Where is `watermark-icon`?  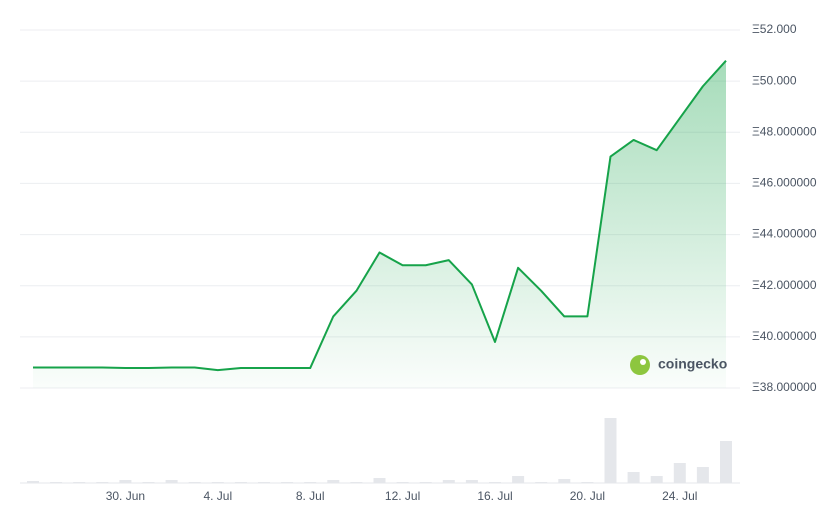
watermark-icon is located at coordinates (640, 365).